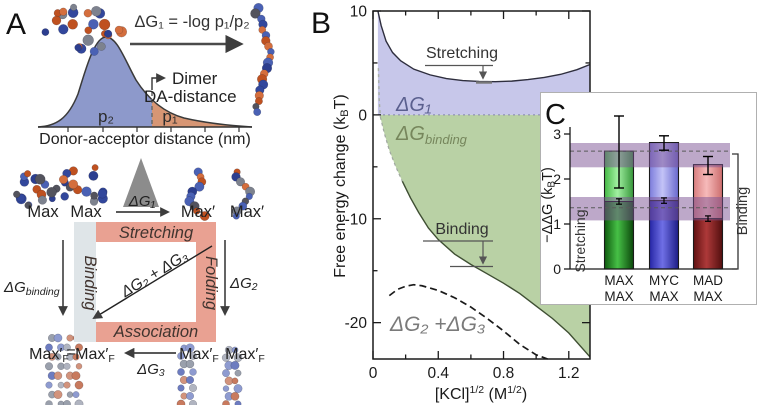 The width and height of the screenshot is (762, 405). I want to click on category-label-2-1: MAX, so click(707, 296).